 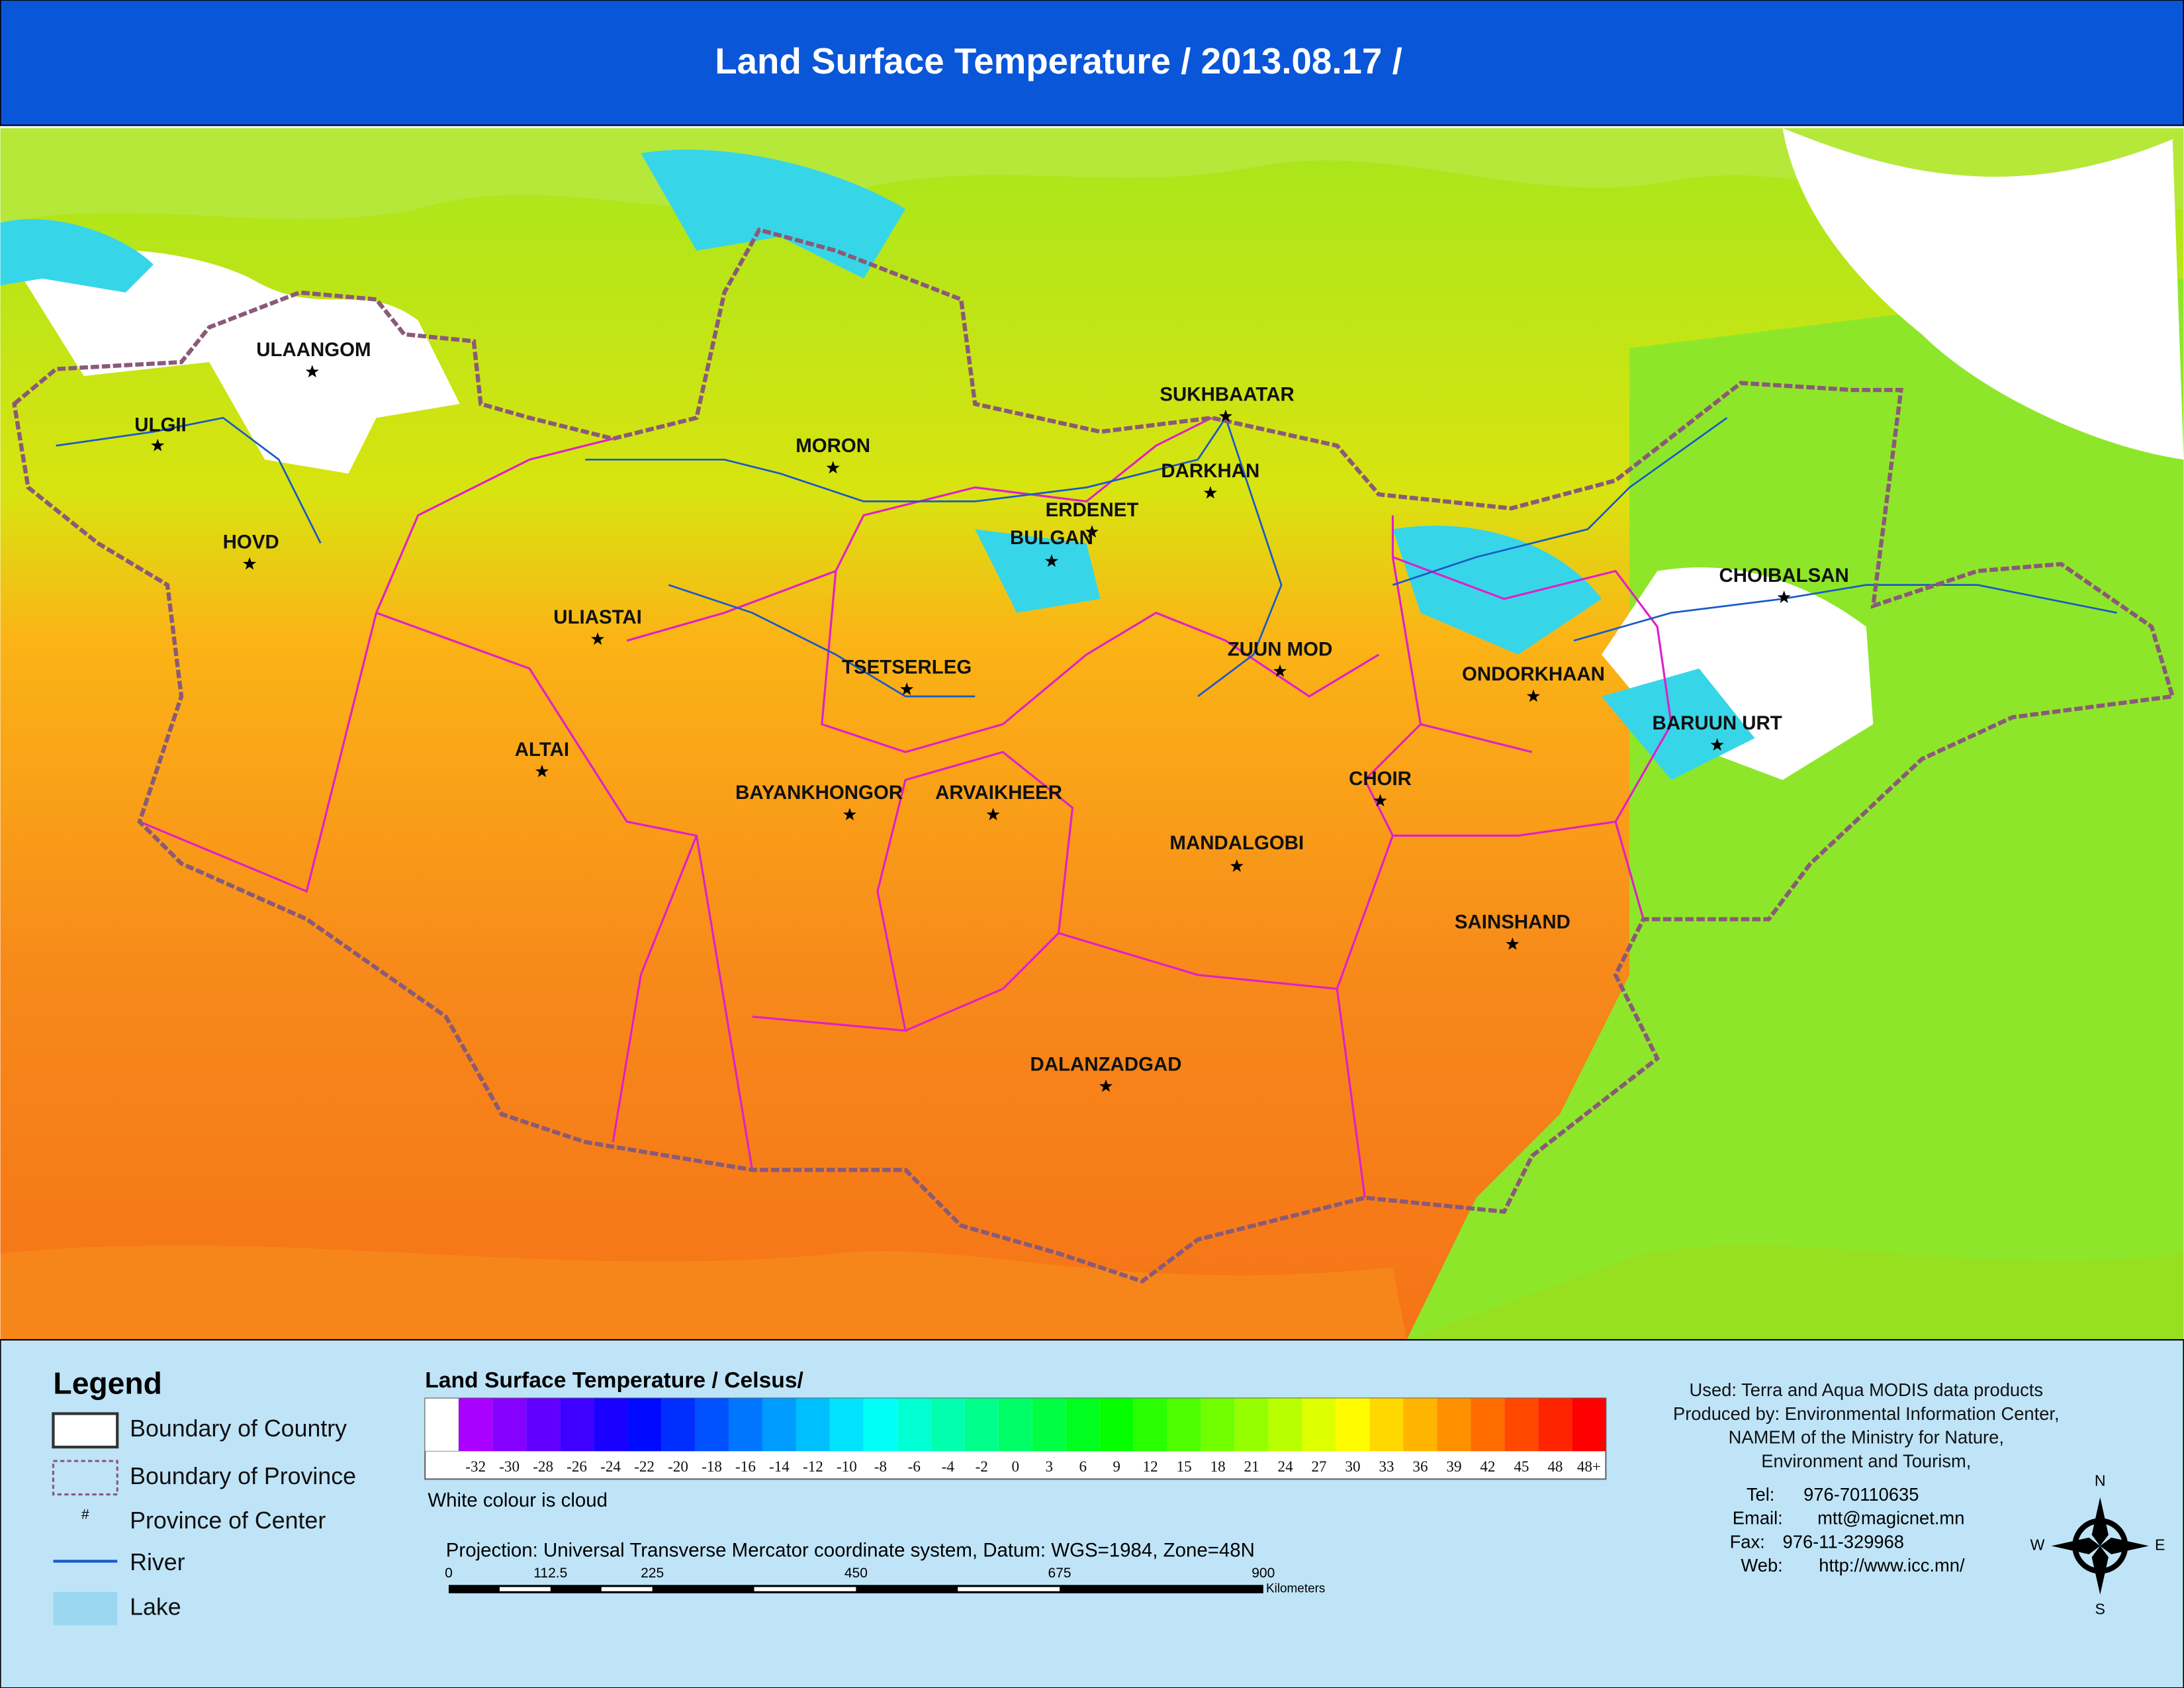 What do you see at coordinates (1718, 723) in the screenshot?
I see `city-label: BARUUN URT` at bounding box center [1718, 723].